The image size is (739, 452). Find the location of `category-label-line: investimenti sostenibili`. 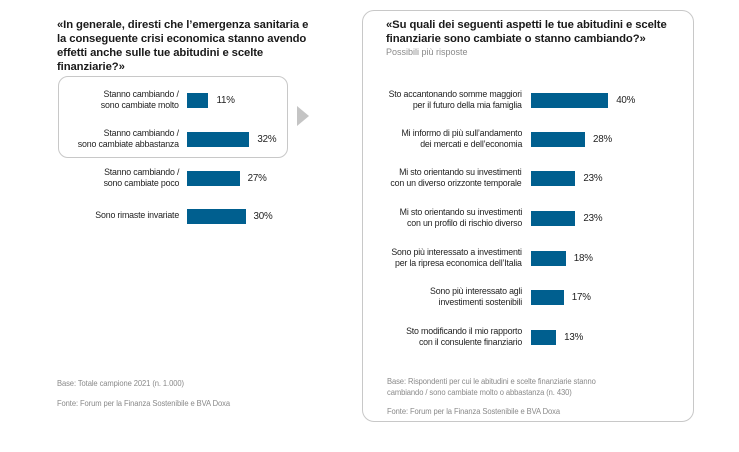

category-label-line: investimenti sostenibili is located at coordinates (480, 302).